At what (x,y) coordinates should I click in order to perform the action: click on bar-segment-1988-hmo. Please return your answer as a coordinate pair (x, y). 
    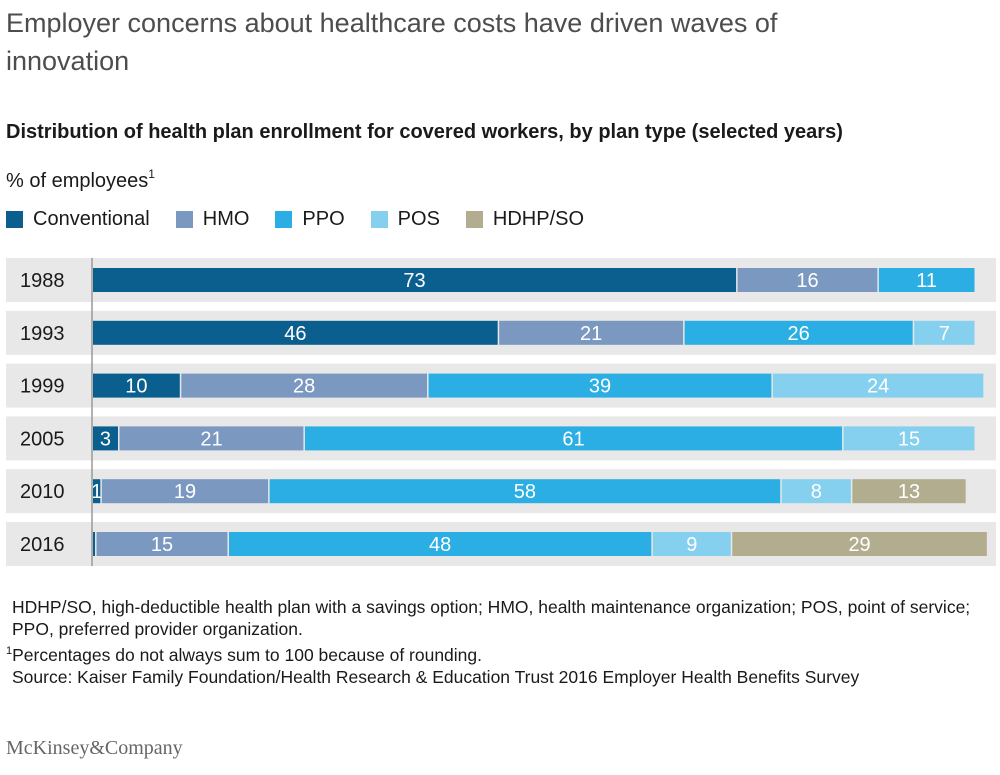
    Looking at the image, I should click on (807, 280).